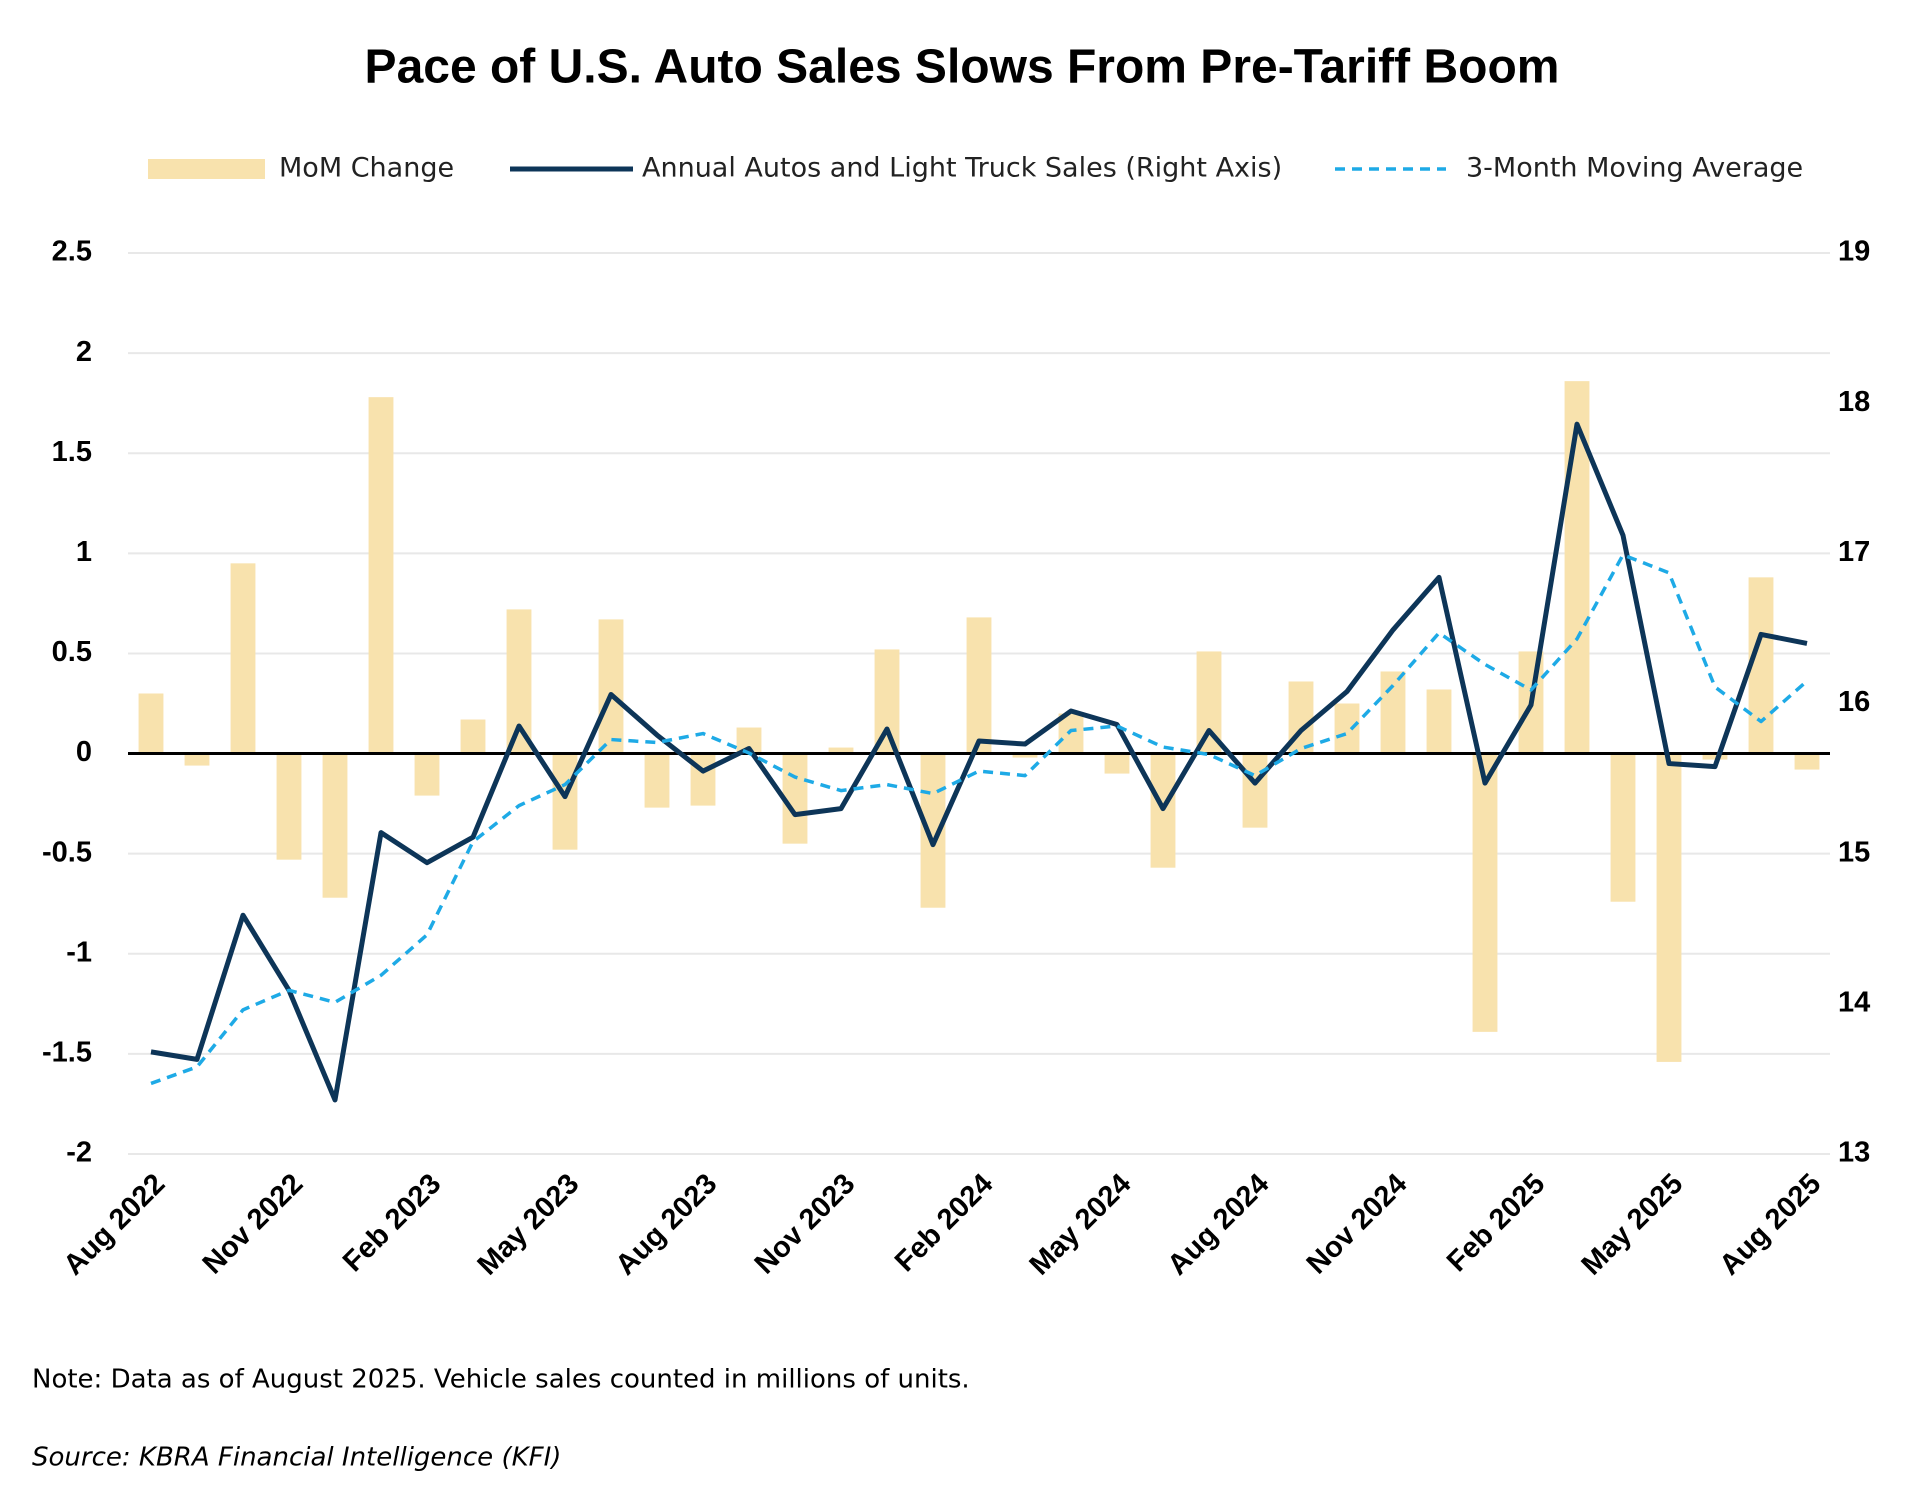 The image size is (1925, 1485). I want to click on x-tick-label: Nov 2022, so click(253, 1224).